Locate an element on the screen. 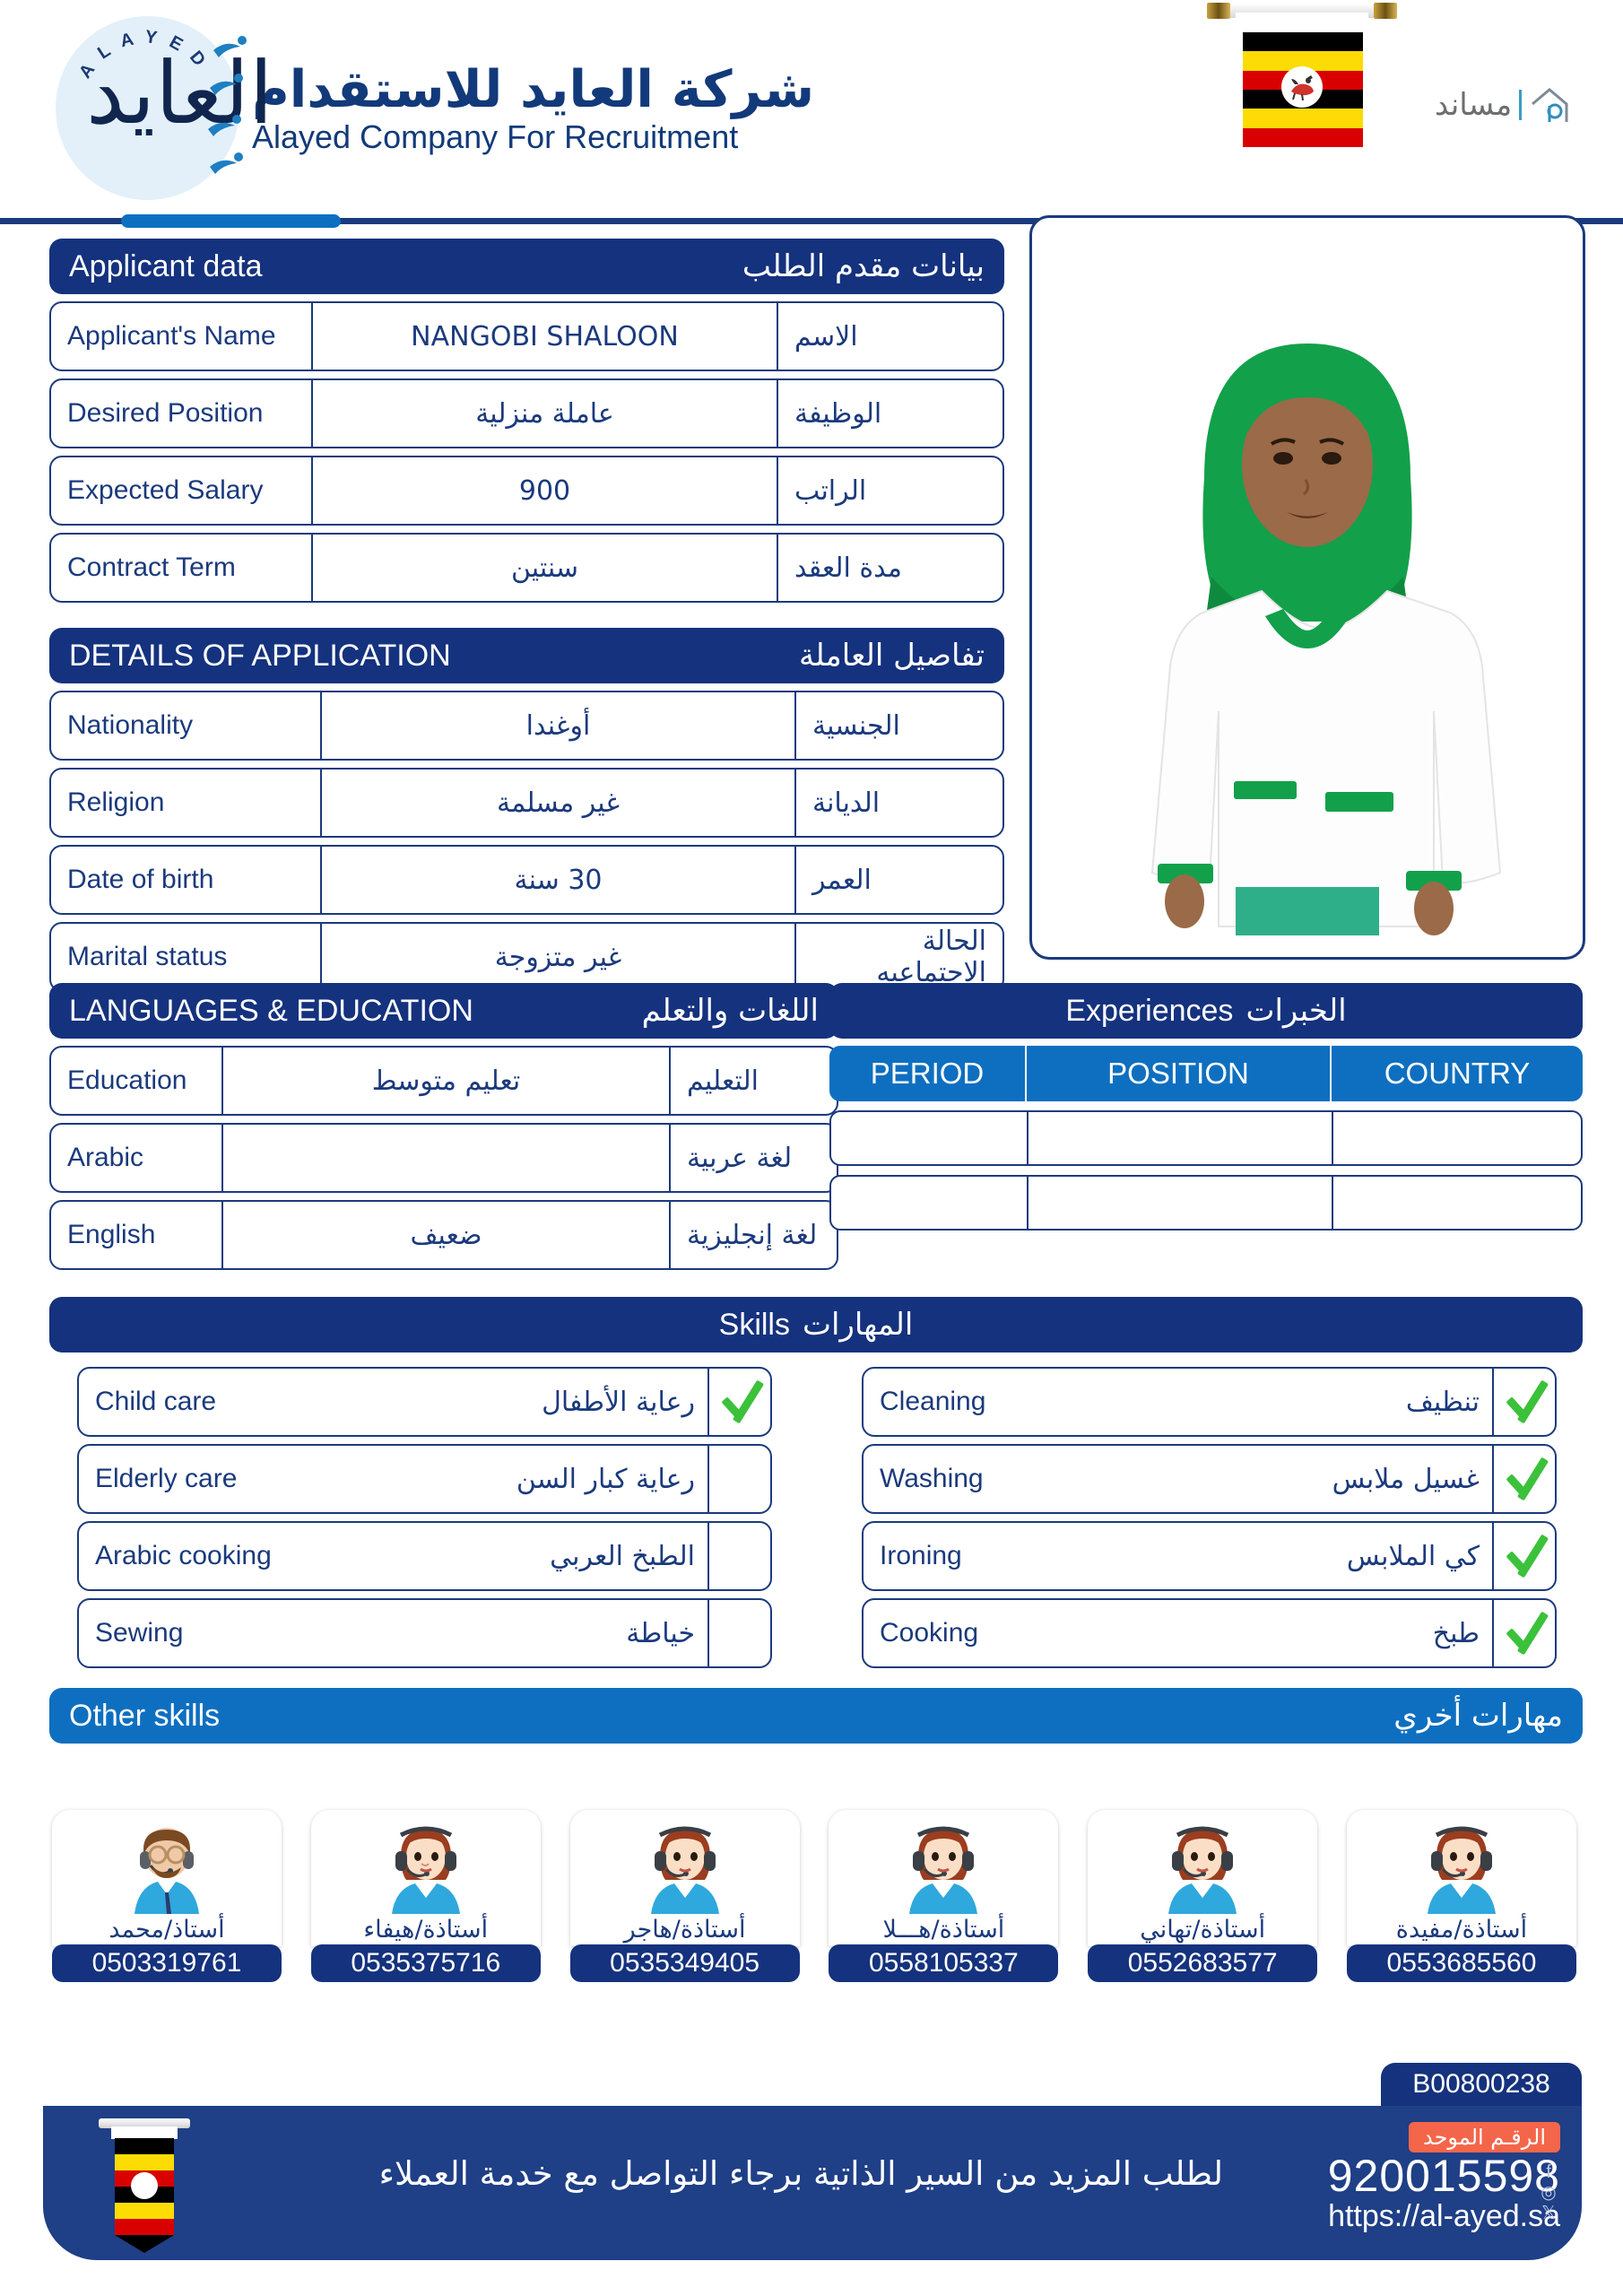 The width and height of the screenshot is (1623, 2296). contact-phone: 0553685560 is located at coordinates (1461, 1963).